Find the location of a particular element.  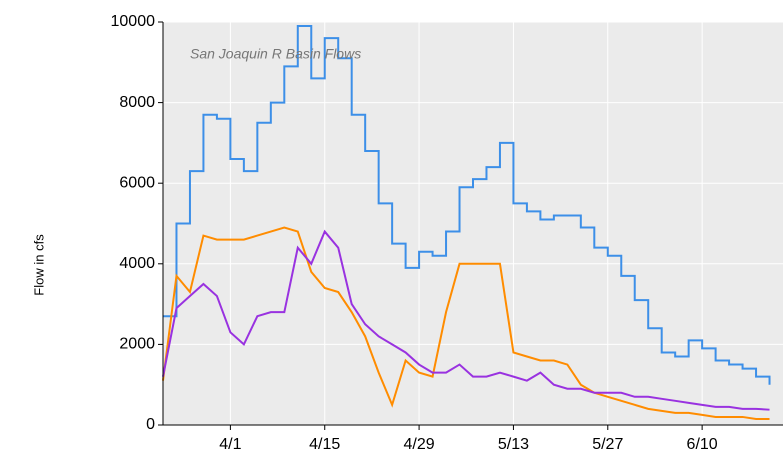

y-tick-label: 10000 is located at coordinates (133, 21).